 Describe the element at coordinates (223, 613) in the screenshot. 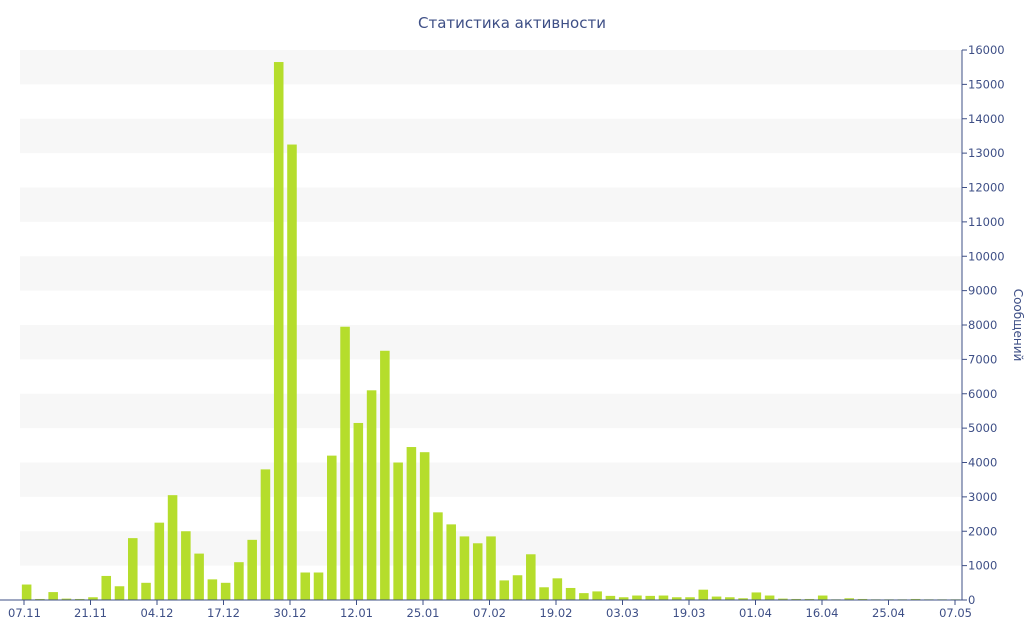

I see `x-tick-label: 17.12` at that location.